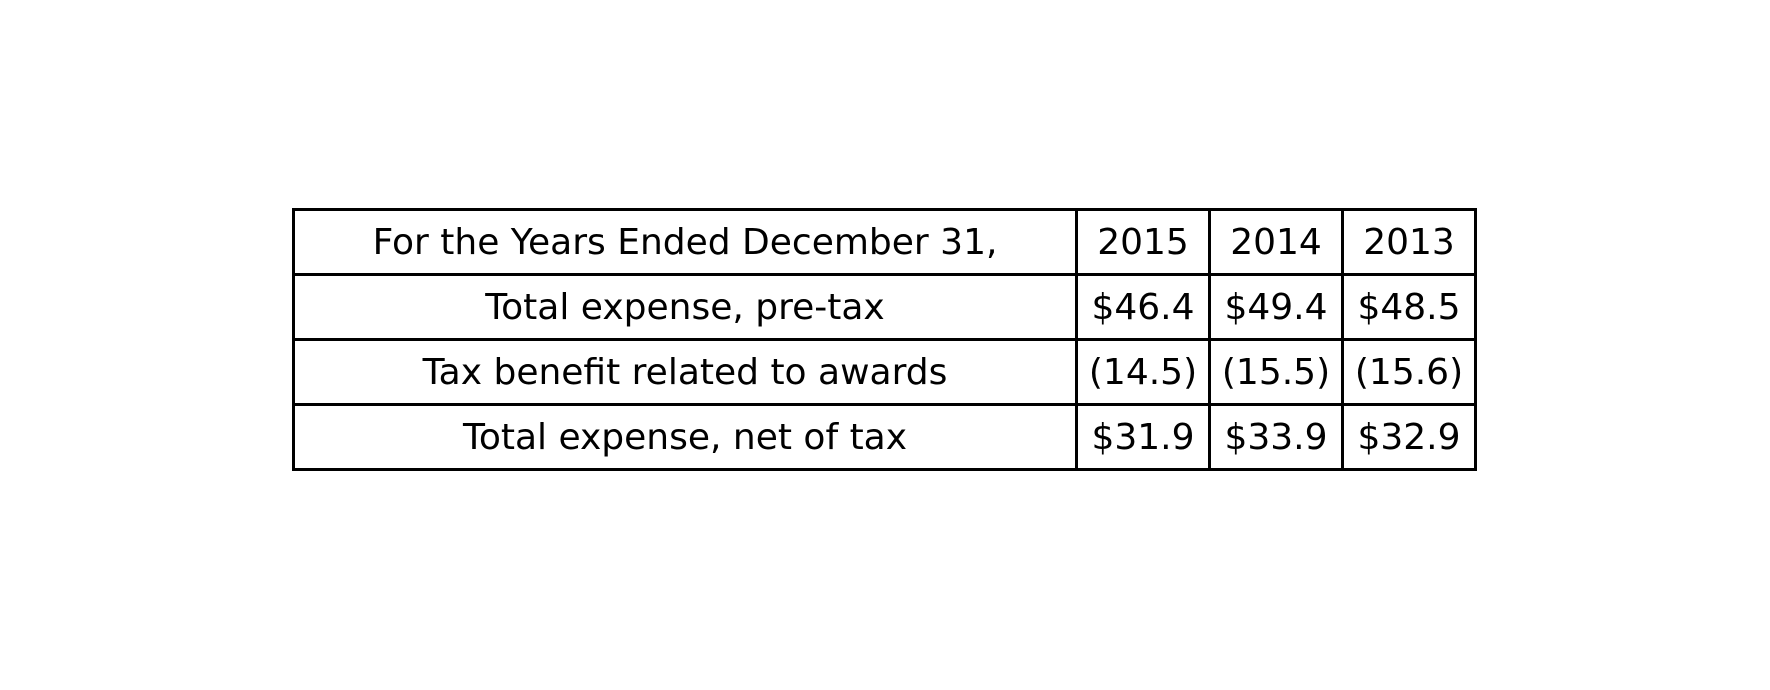  What do you see at coordinates (685, 242) in the screenshot?
I see `header-label-cell: For the Years Ended December 31,` at bounding box center [685, 242].